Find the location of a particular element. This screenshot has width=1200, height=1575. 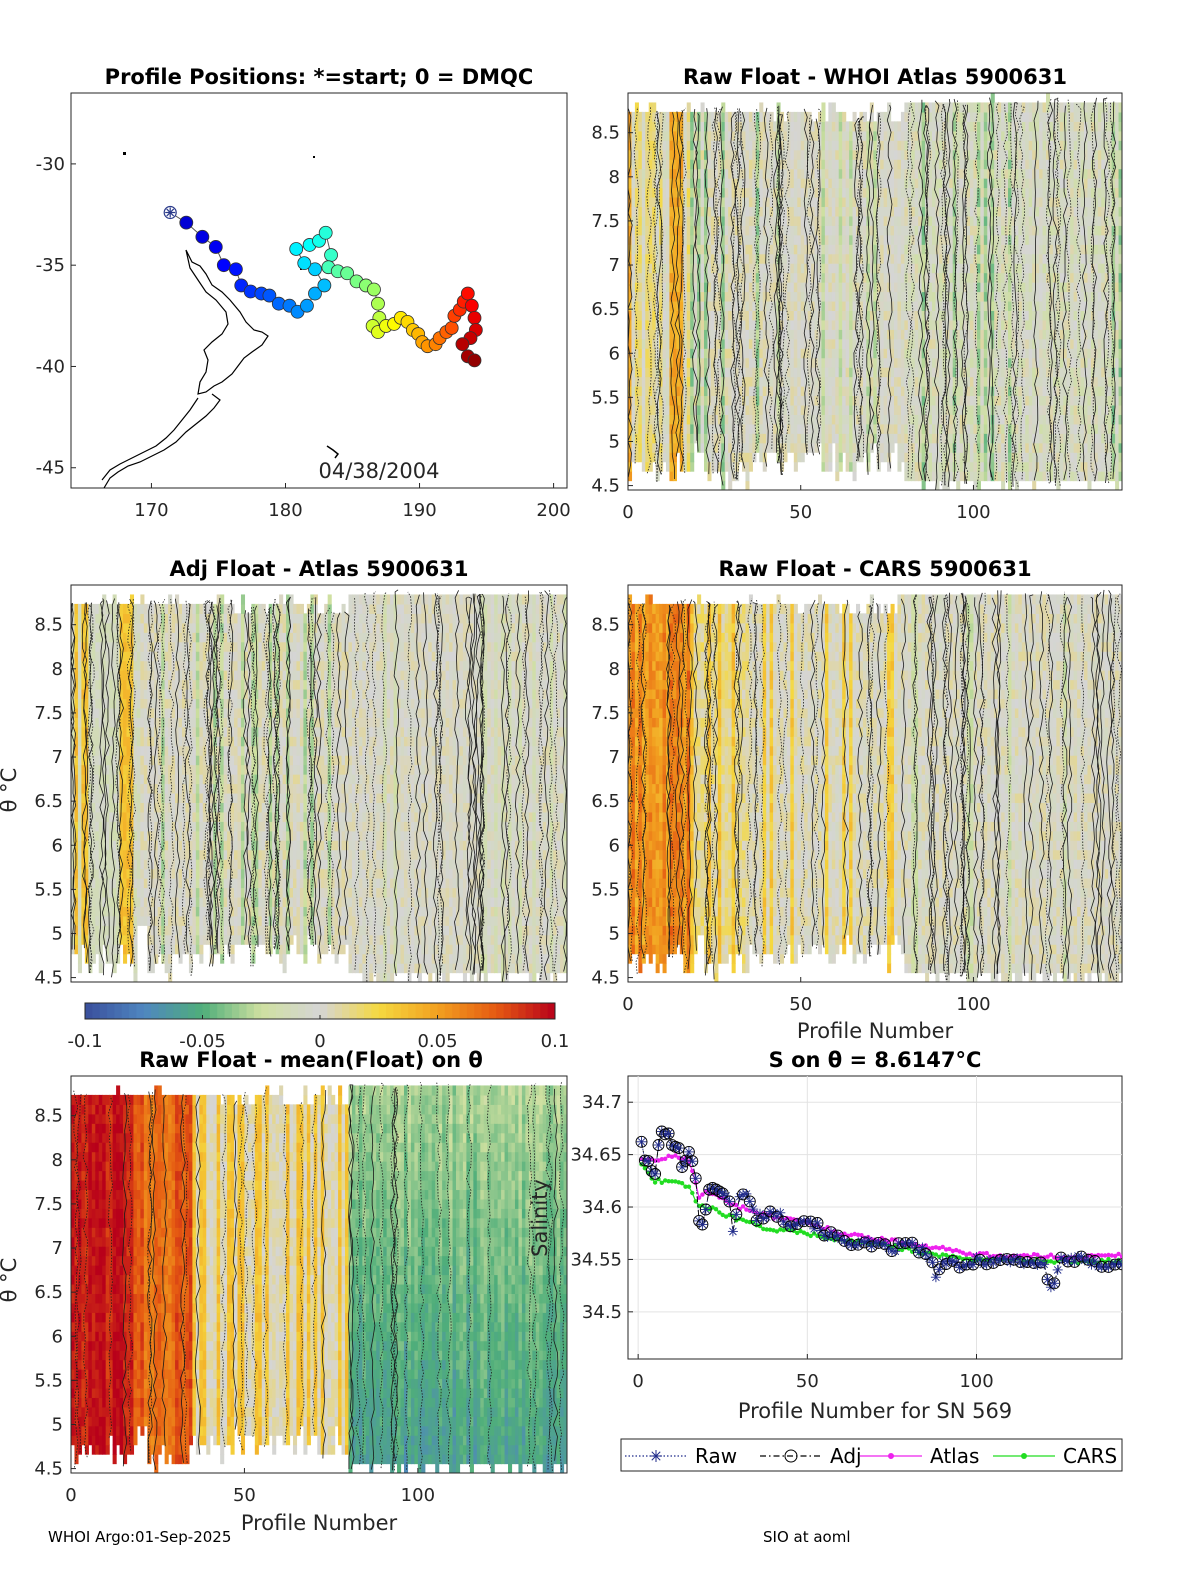

map-track is located at coordinates (323, 286).